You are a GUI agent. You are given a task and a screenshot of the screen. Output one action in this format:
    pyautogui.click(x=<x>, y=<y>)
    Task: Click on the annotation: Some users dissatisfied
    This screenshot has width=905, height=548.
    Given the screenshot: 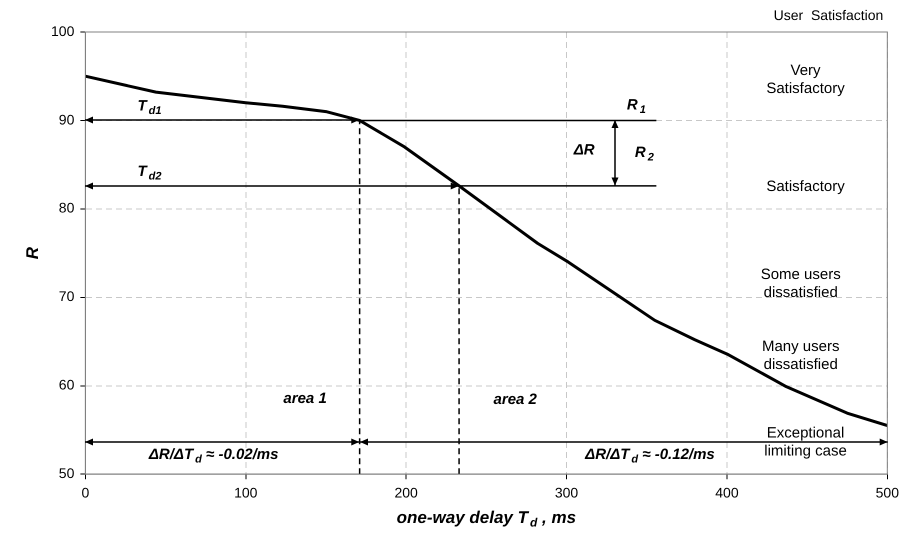 What is the action you would take?
    pyautogui.click(x=800, y=284)
    